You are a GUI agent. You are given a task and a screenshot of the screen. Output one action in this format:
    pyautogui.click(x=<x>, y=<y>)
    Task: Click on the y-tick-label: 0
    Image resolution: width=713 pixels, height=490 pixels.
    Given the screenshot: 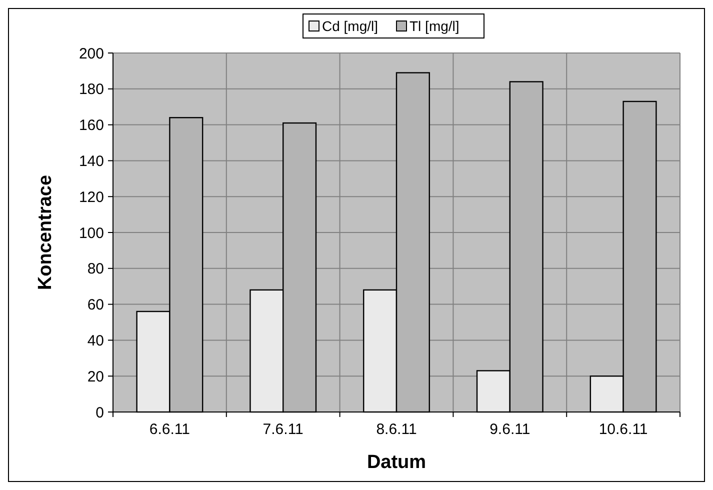 What is the action you would take?
    pyautogui.click(x=100, y=413)
    